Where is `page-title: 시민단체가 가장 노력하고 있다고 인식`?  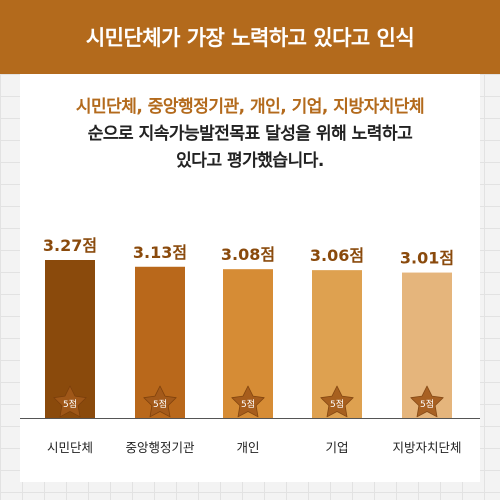
page-title: 시민단체가 가장 노력하고 있다고 인식 is located at coordinates (250, 38).